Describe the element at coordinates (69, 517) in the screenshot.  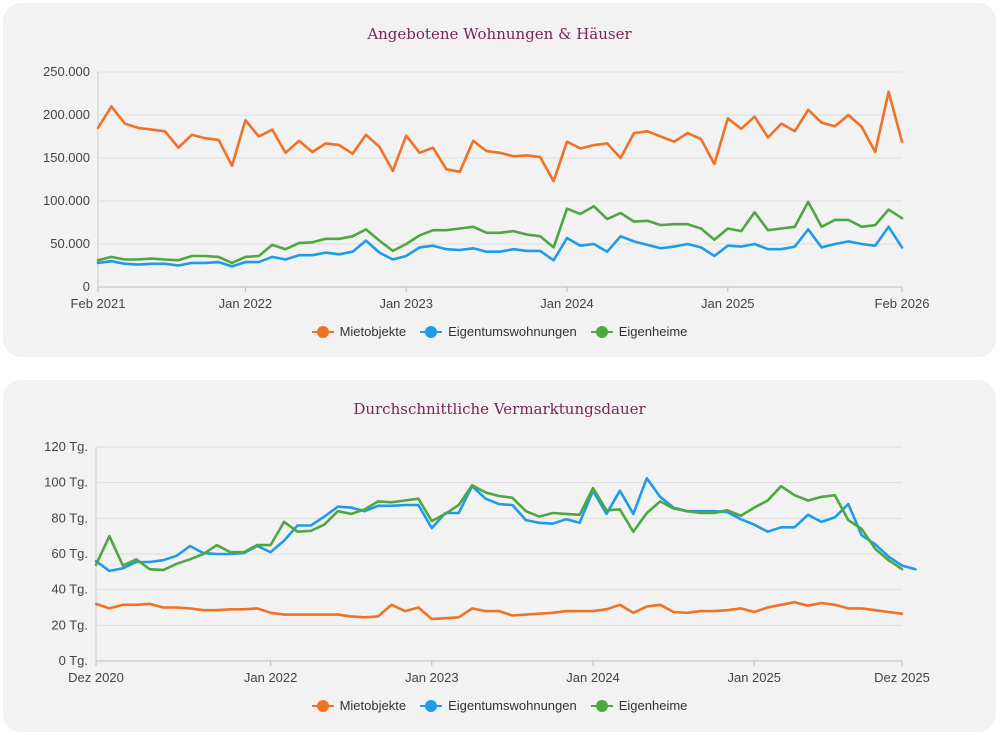
I see `y-tick-label: 80 Tg.` at that location.